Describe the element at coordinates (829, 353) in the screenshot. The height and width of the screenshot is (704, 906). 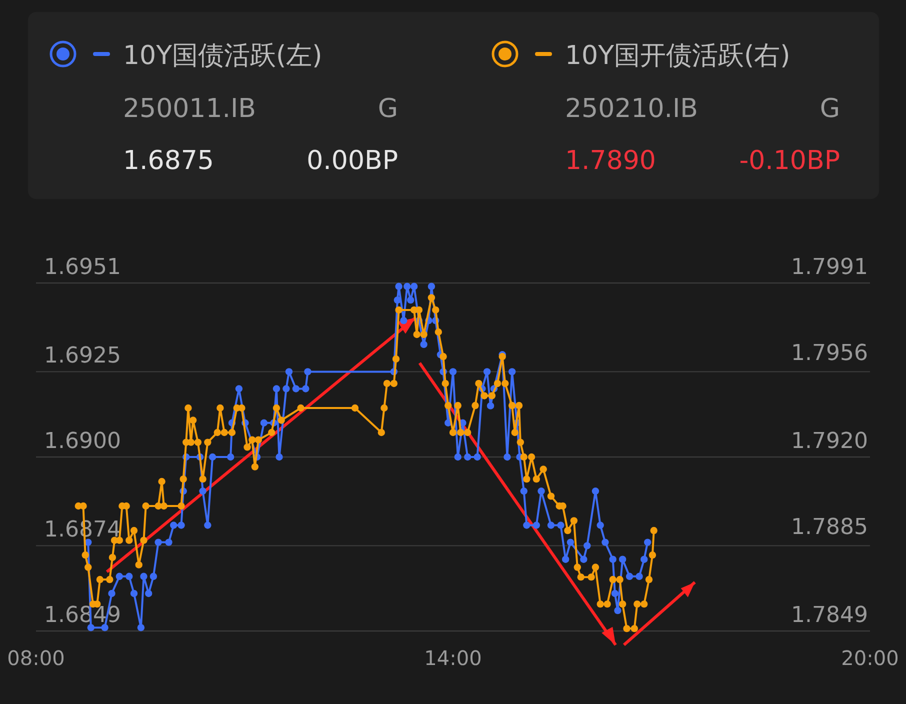
I see `y2-tick-label: 1.7956` at that location.